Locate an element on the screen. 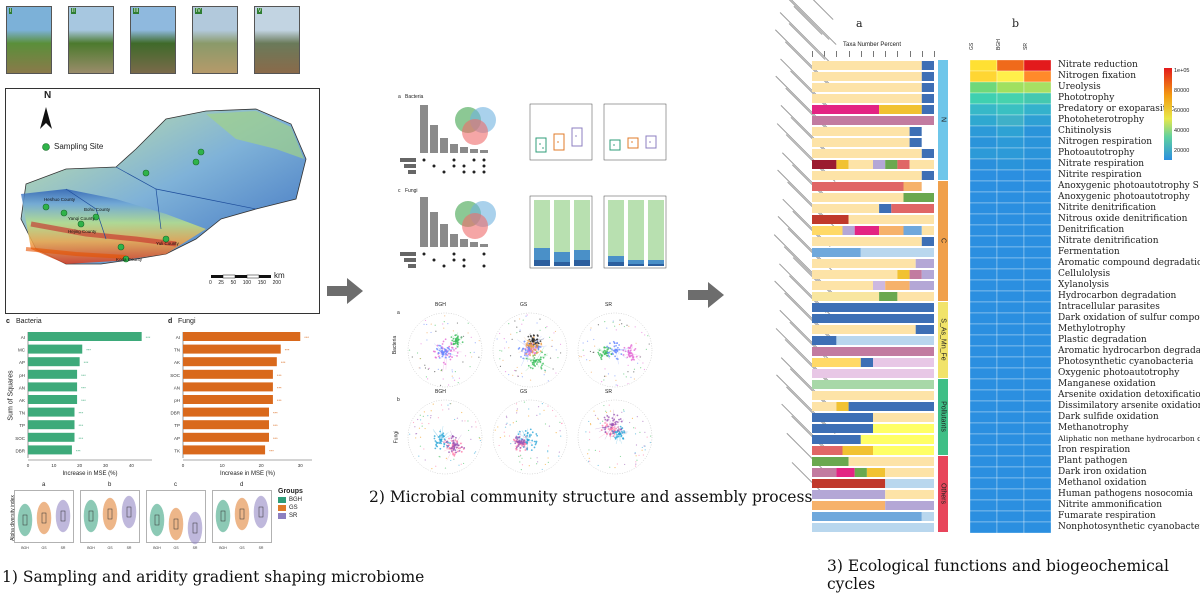  site-photo: III is located at coordinates (153, 40).